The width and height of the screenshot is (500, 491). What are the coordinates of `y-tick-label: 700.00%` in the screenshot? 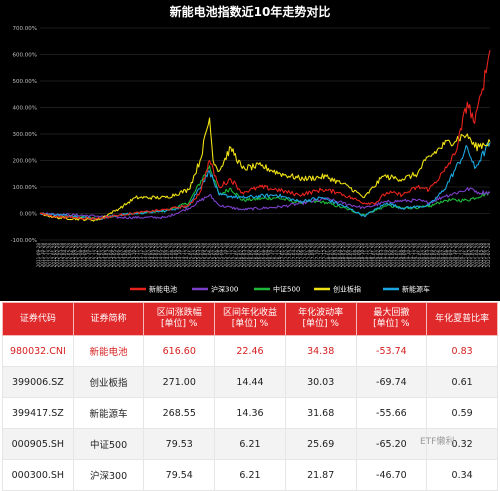 It's located at (25, 29).